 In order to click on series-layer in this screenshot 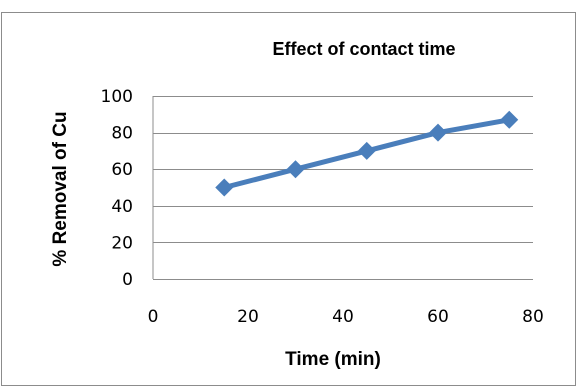, I will do `click(367, 153)`.